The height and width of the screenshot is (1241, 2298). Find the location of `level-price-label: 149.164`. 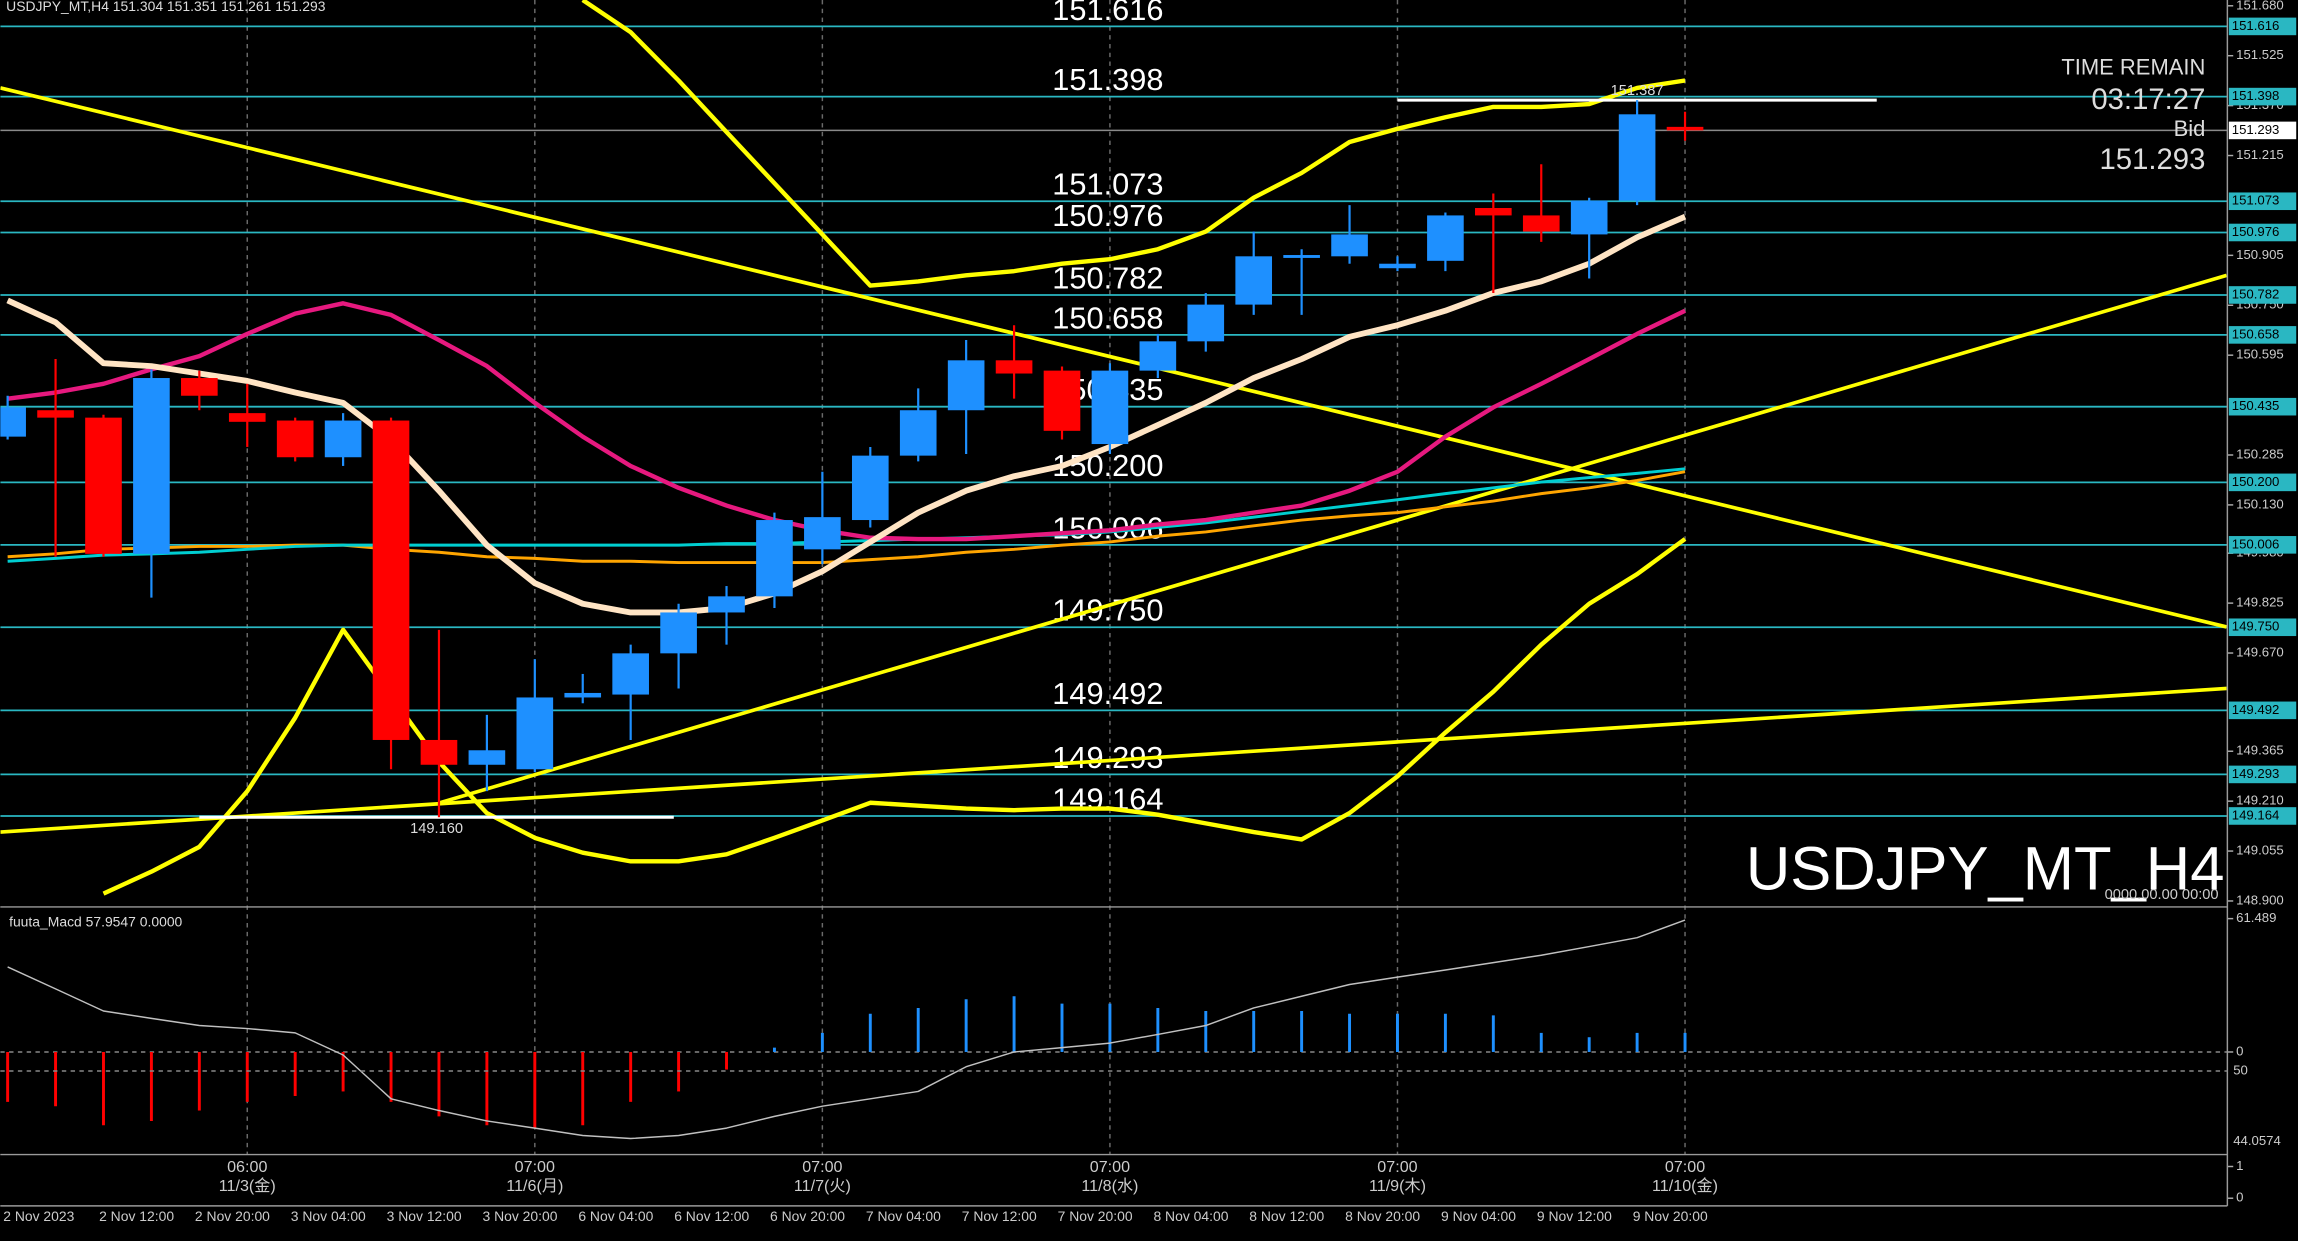

level-price-label: 149.164 is located at coordinates (2256, 814).